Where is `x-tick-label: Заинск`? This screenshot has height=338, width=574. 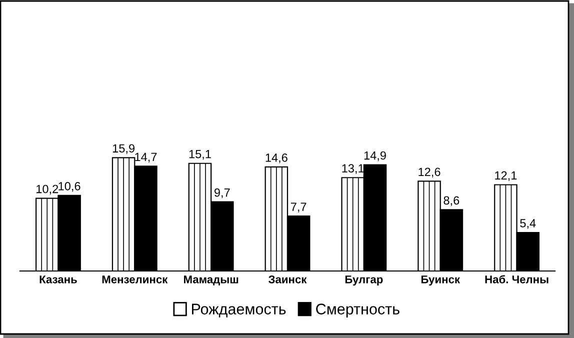
x-tick-label: Заинск is located at coordinates (287, 279).